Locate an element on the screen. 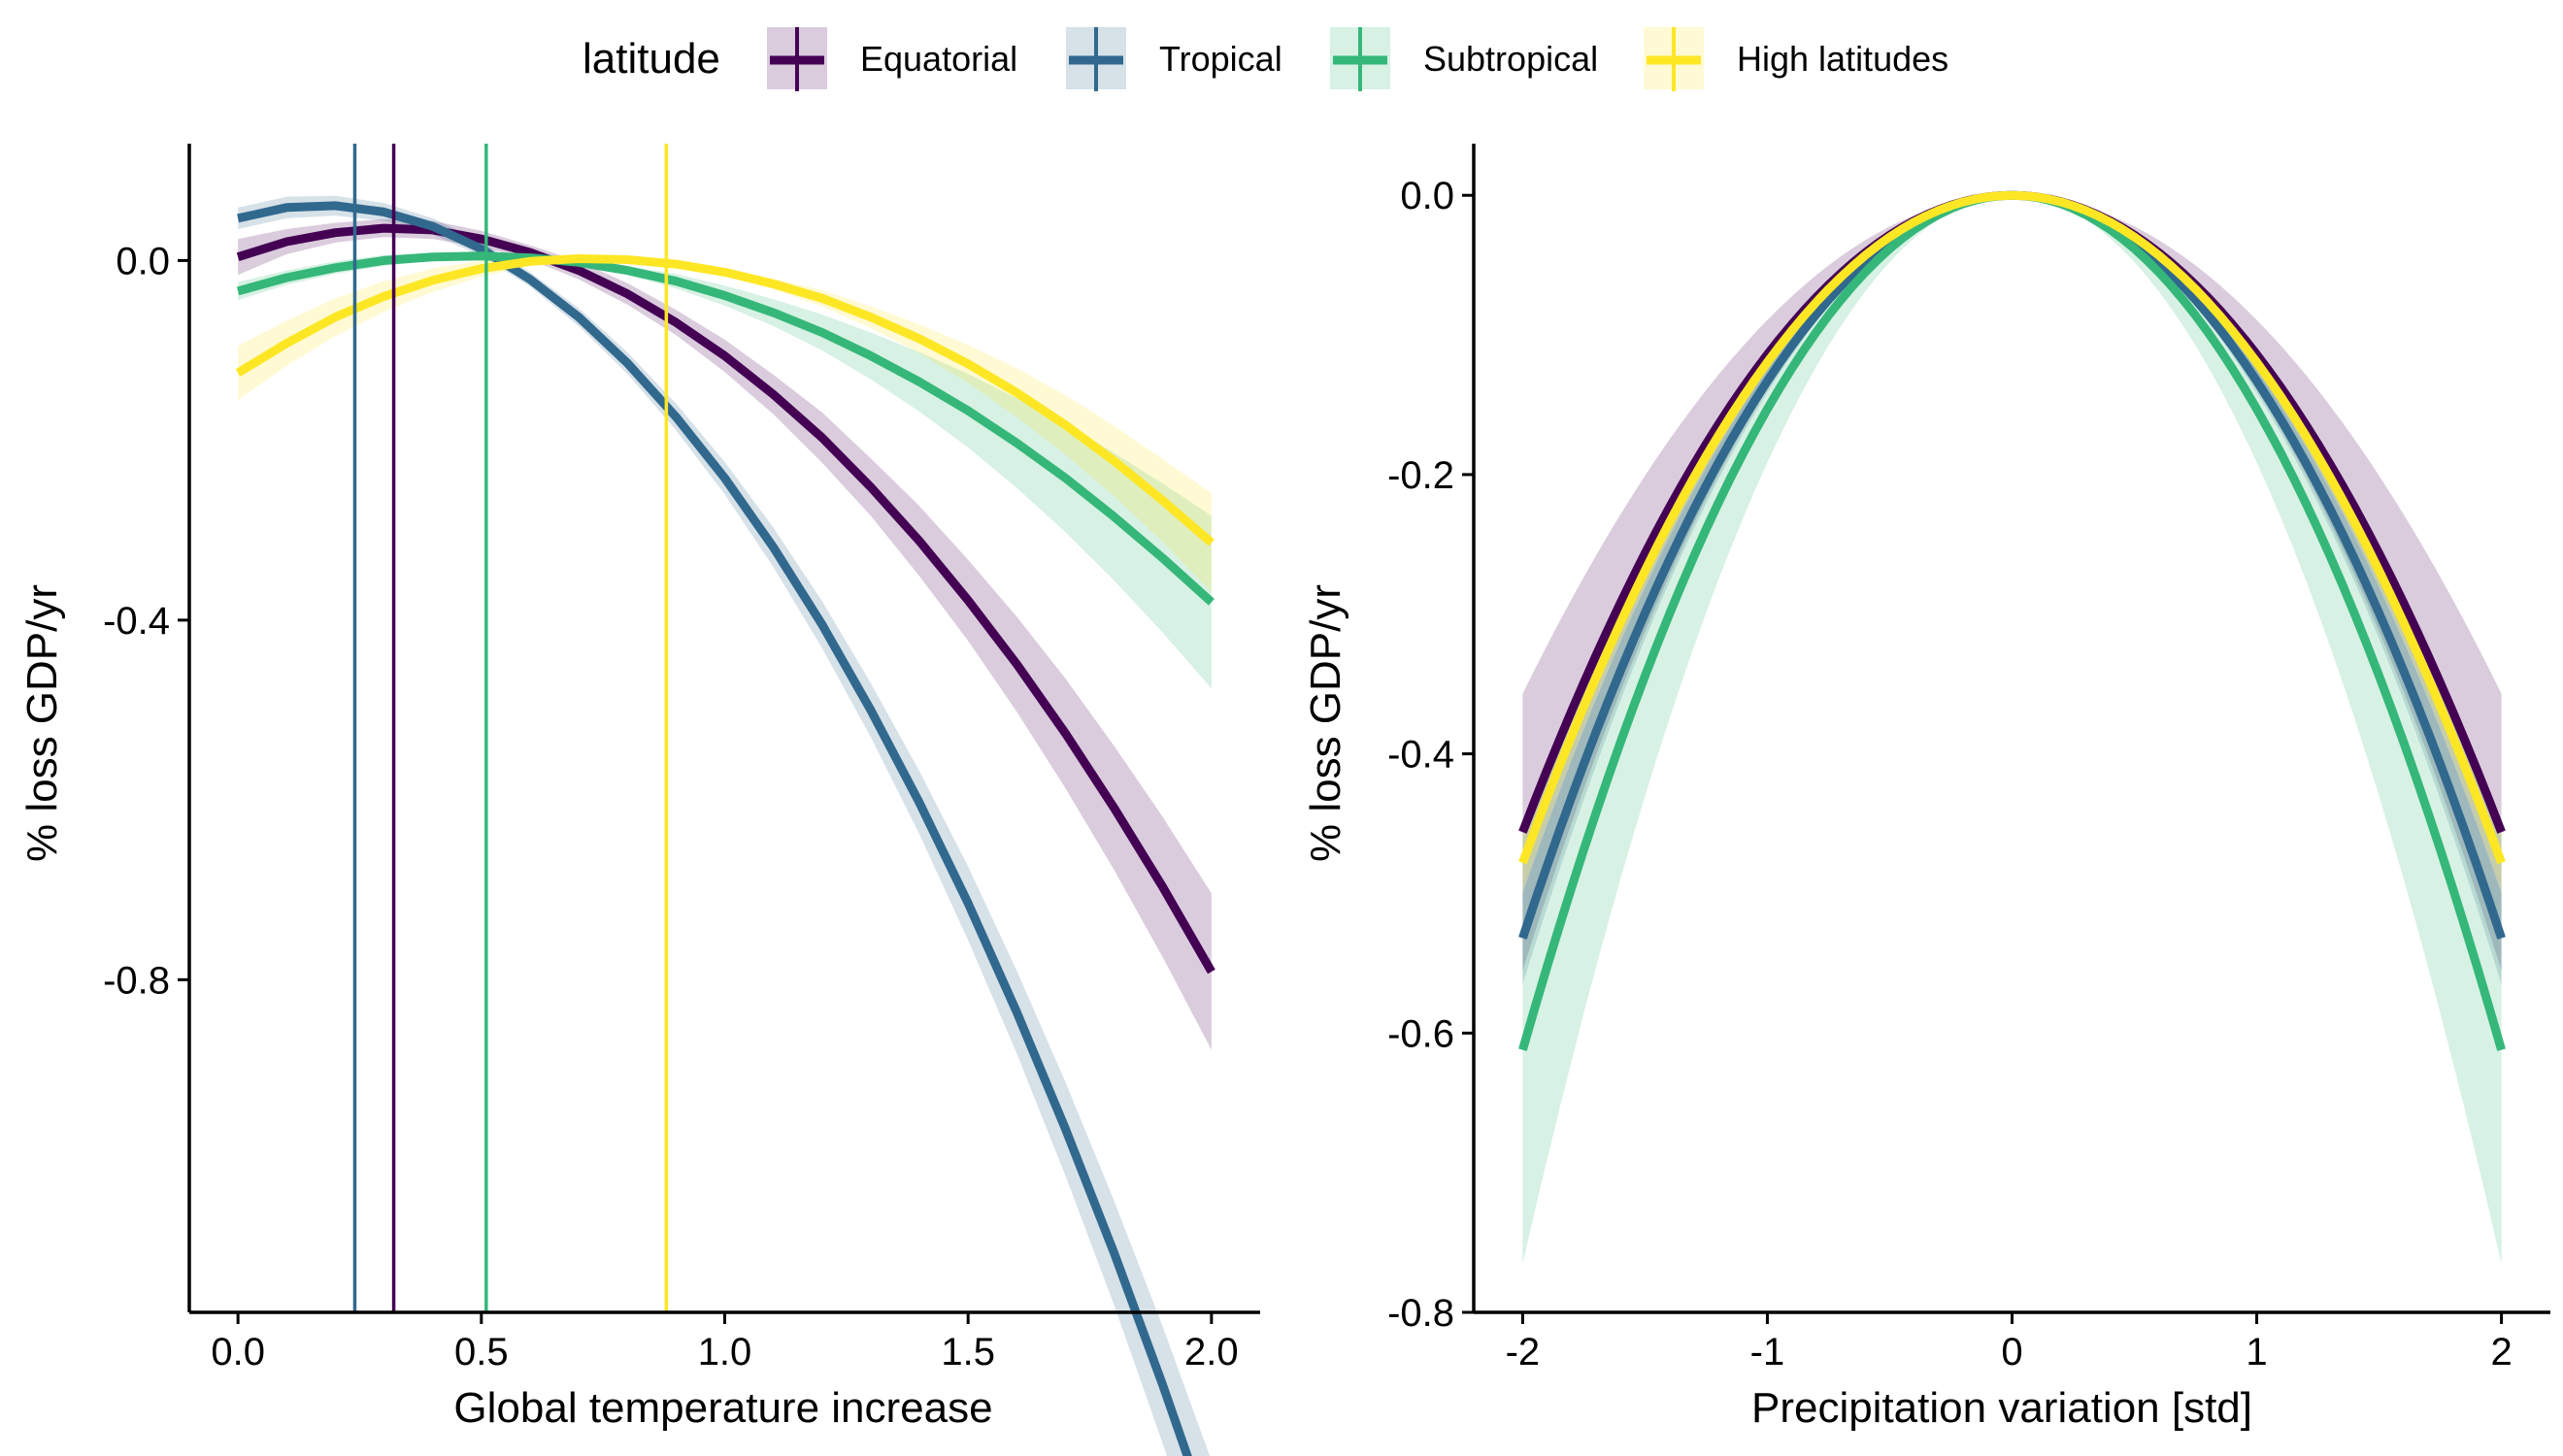 The width and height of the screenshot is (2563, 1456). x-tick-label: 2 is located at coordinates (2501, 1352).